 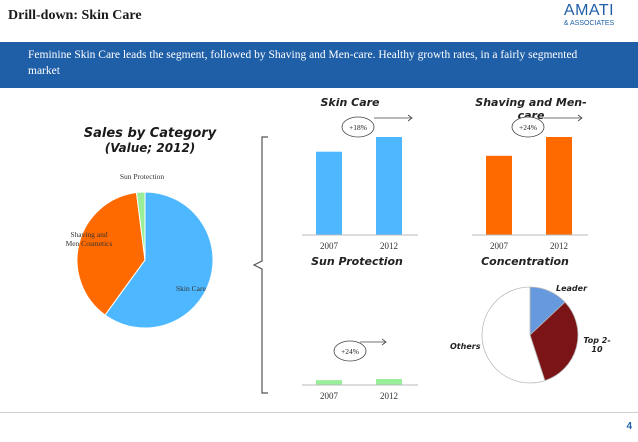 I want to click on sun-protection-bar-chart: 2007 2012 +24%, so click(x=360, y=369).